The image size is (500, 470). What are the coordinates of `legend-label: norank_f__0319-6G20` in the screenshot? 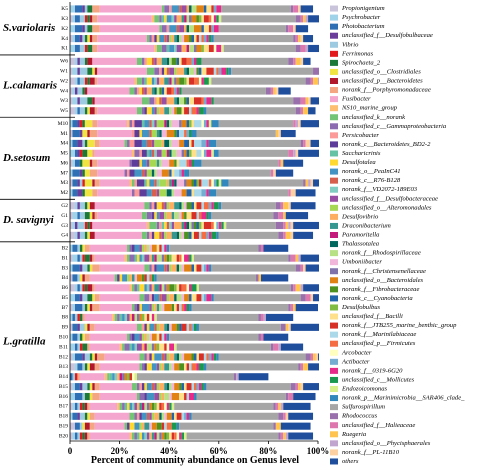 It's located at (372, 370).